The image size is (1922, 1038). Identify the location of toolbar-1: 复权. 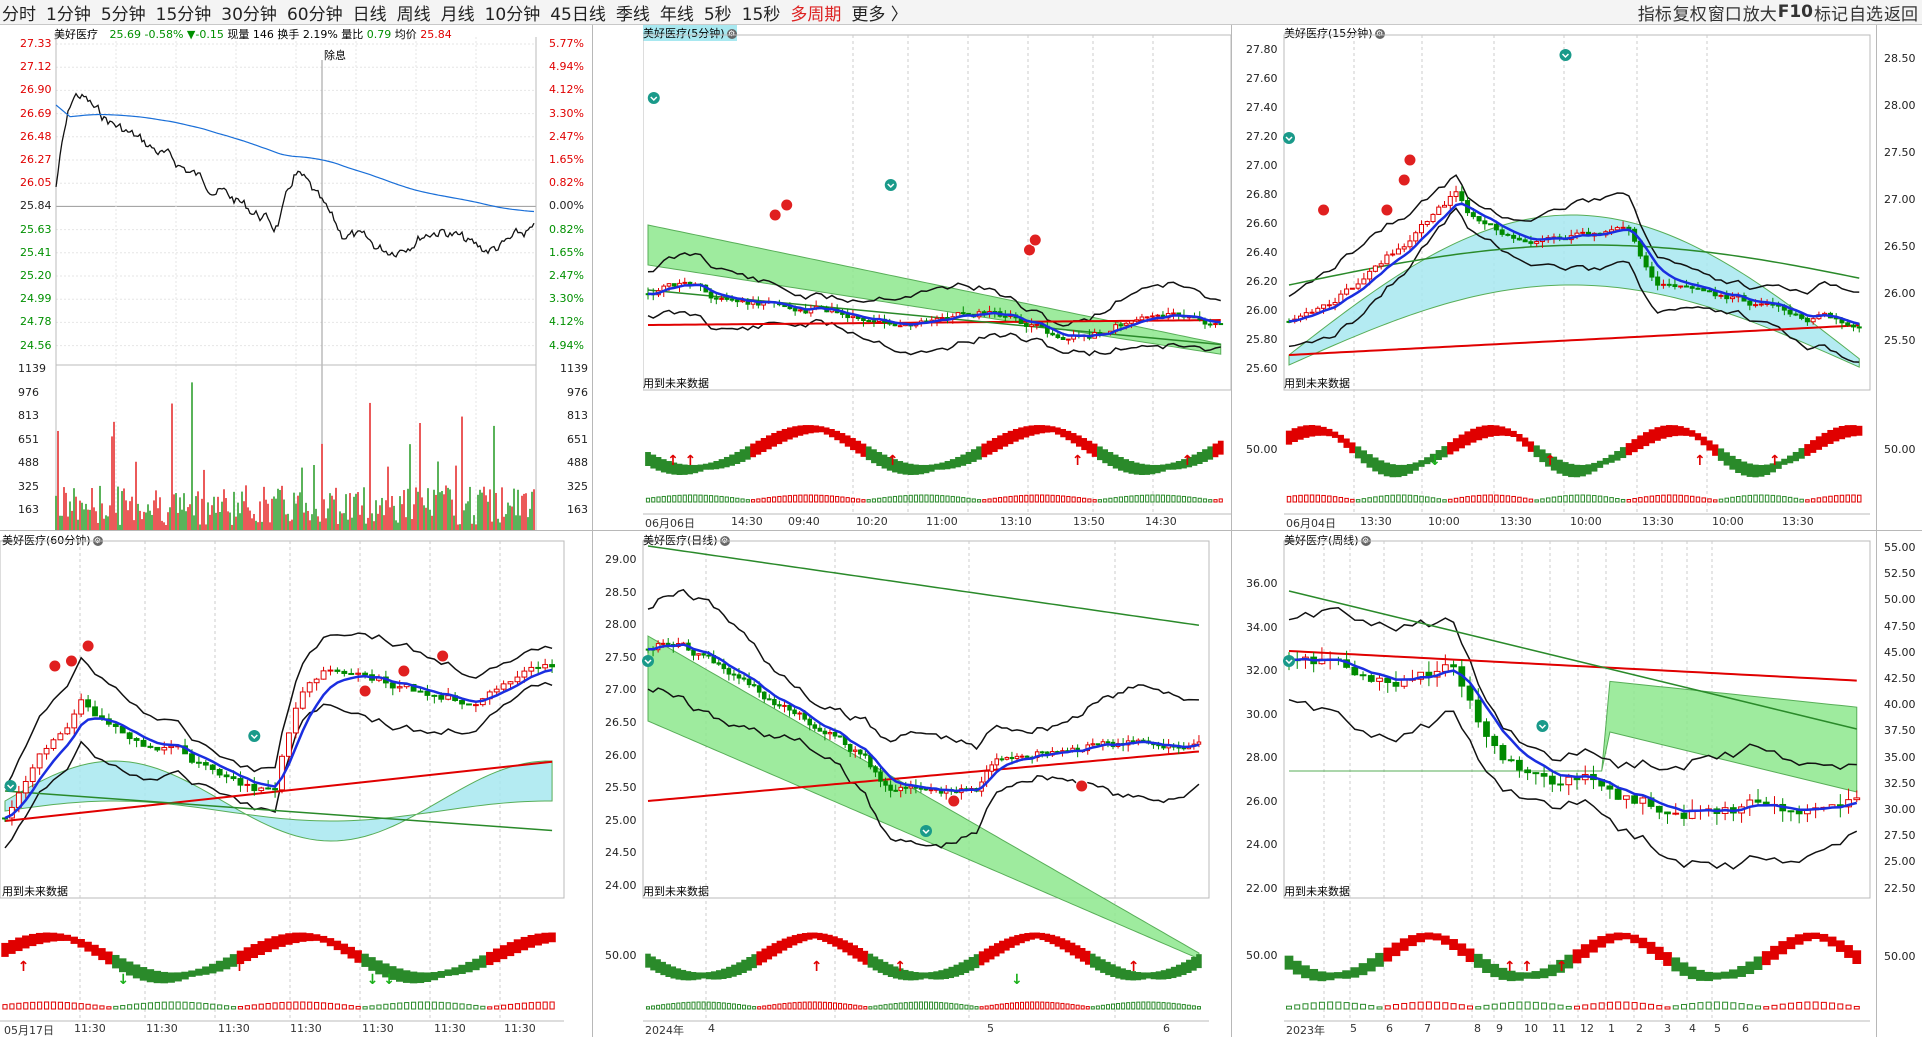
(1689, 14).